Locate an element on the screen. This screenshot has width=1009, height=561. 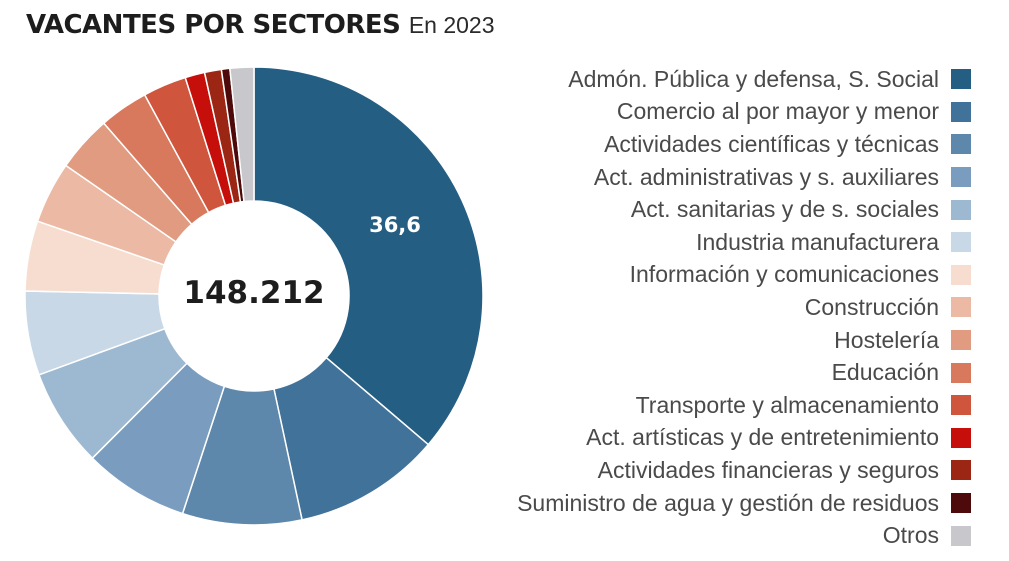
legend-item: Transporte y almacenamiento is located at coordinates (744, 405).